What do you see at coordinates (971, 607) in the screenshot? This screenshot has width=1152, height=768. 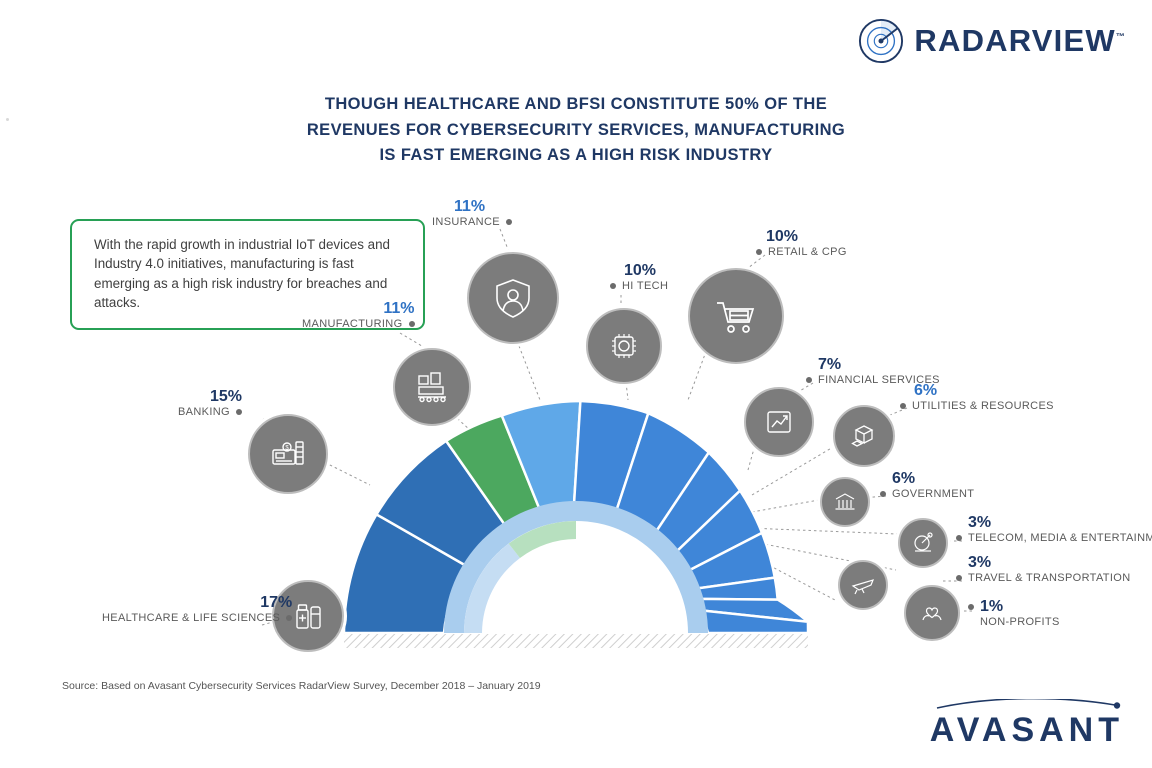 I see `label-dot-nonprofits` at bounding box center [971, 607].